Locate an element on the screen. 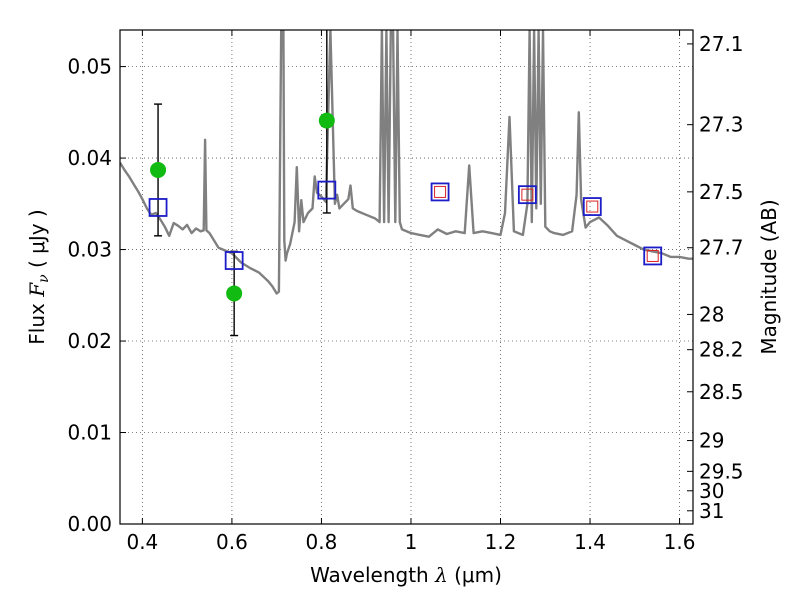  right-tick-label: 27.7 is located at coordinates (721, 248).